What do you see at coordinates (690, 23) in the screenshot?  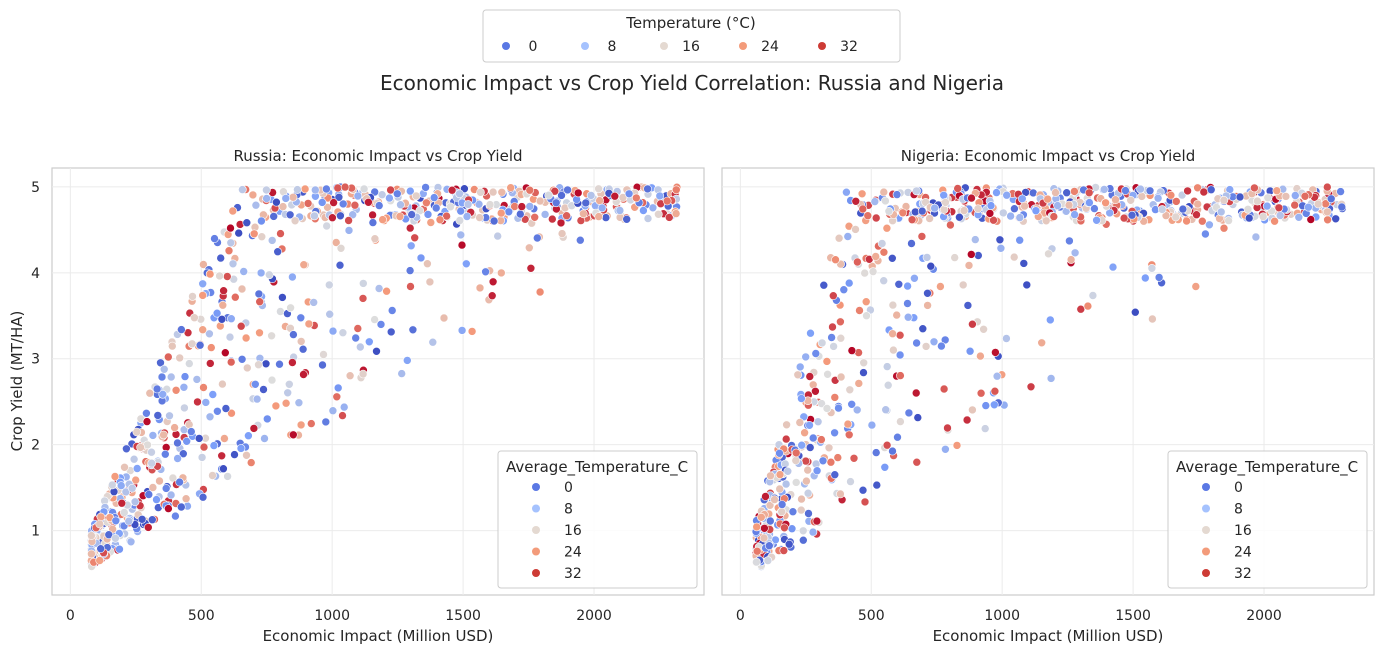 I see `top-legend-title: Temperature (°C)` at bounding box center [690, 23].